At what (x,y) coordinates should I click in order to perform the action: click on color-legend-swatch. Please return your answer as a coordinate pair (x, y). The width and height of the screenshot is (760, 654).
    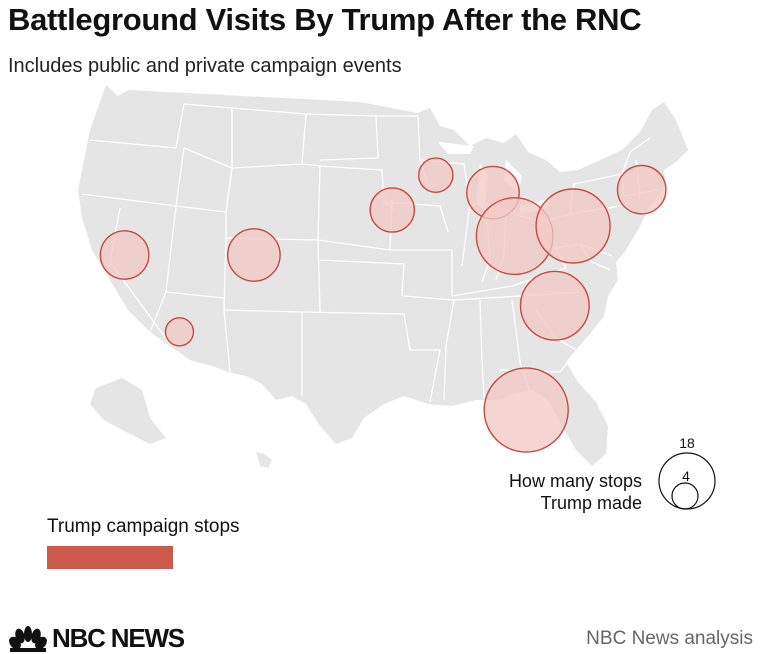
    Looking at the image, I should click on (110, 557).